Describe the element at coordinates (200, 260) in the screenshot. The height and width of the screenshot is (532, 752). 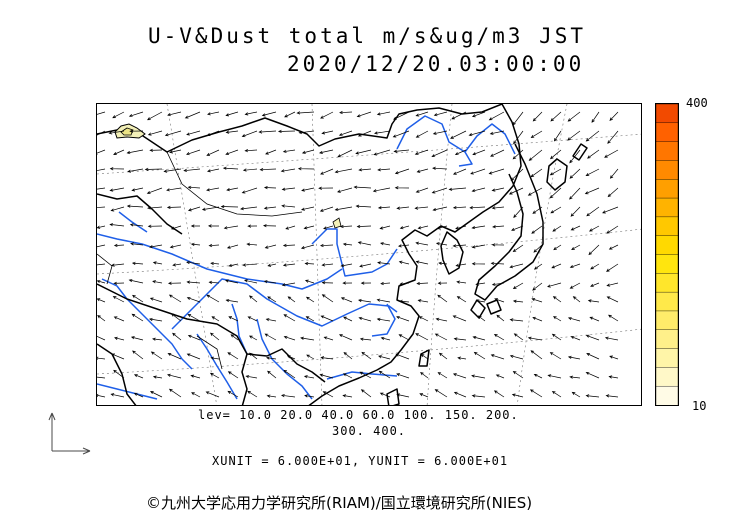
I see `borders` at that location.